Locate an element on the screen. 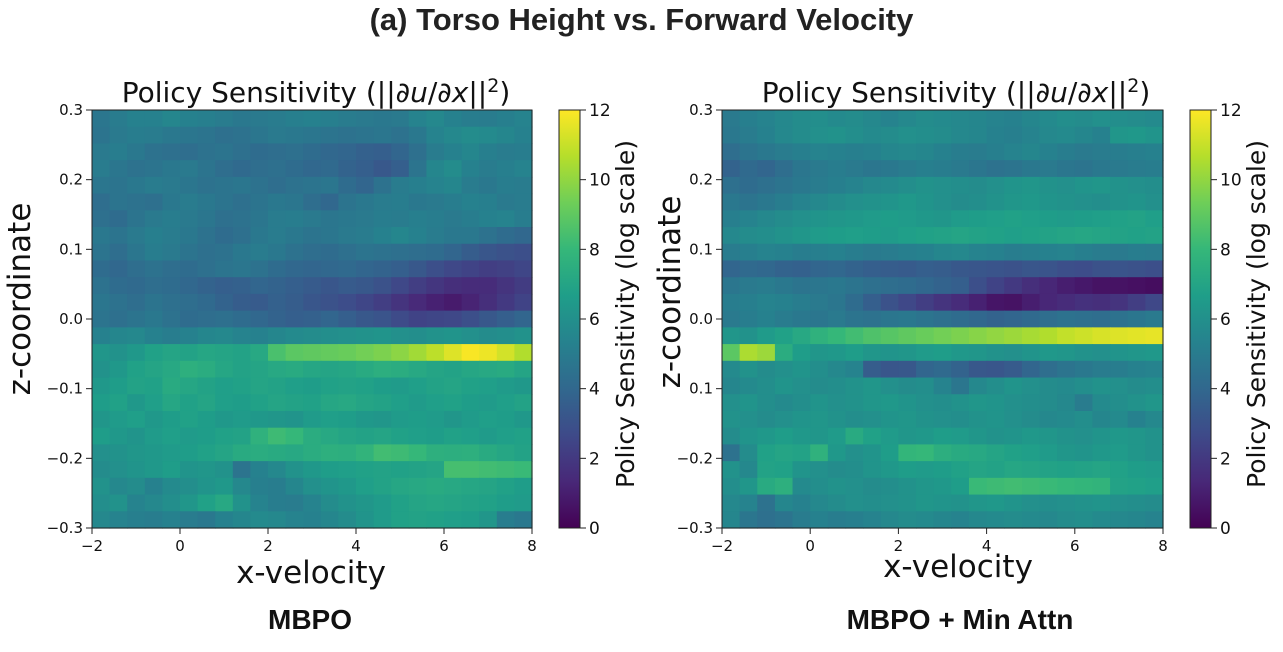 This screenshot has height=652, width=1283. x-tick-label: 0 is located at coordinates (810, 546).